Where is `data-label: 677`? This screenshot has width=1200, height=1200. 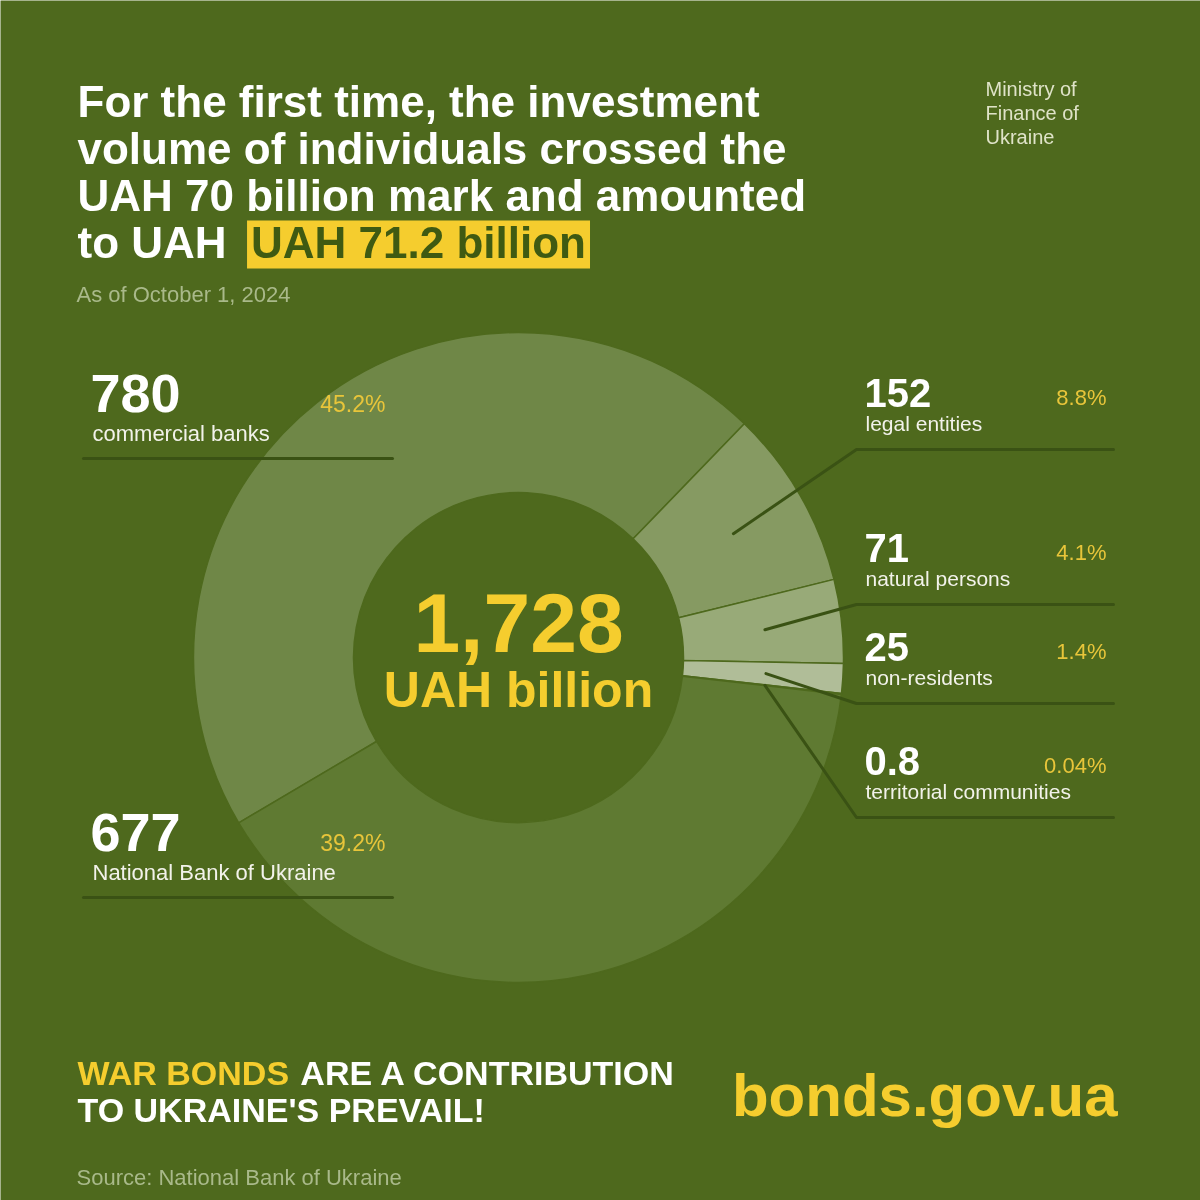
data-label: 677 is located at coordinates (135, 832).